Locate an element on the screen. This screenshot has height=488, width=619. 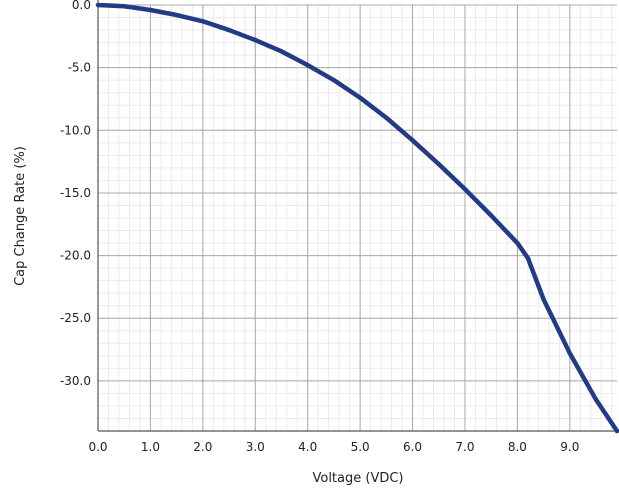
y-tick-label: -5.0 is located at coordinates (79, 68).